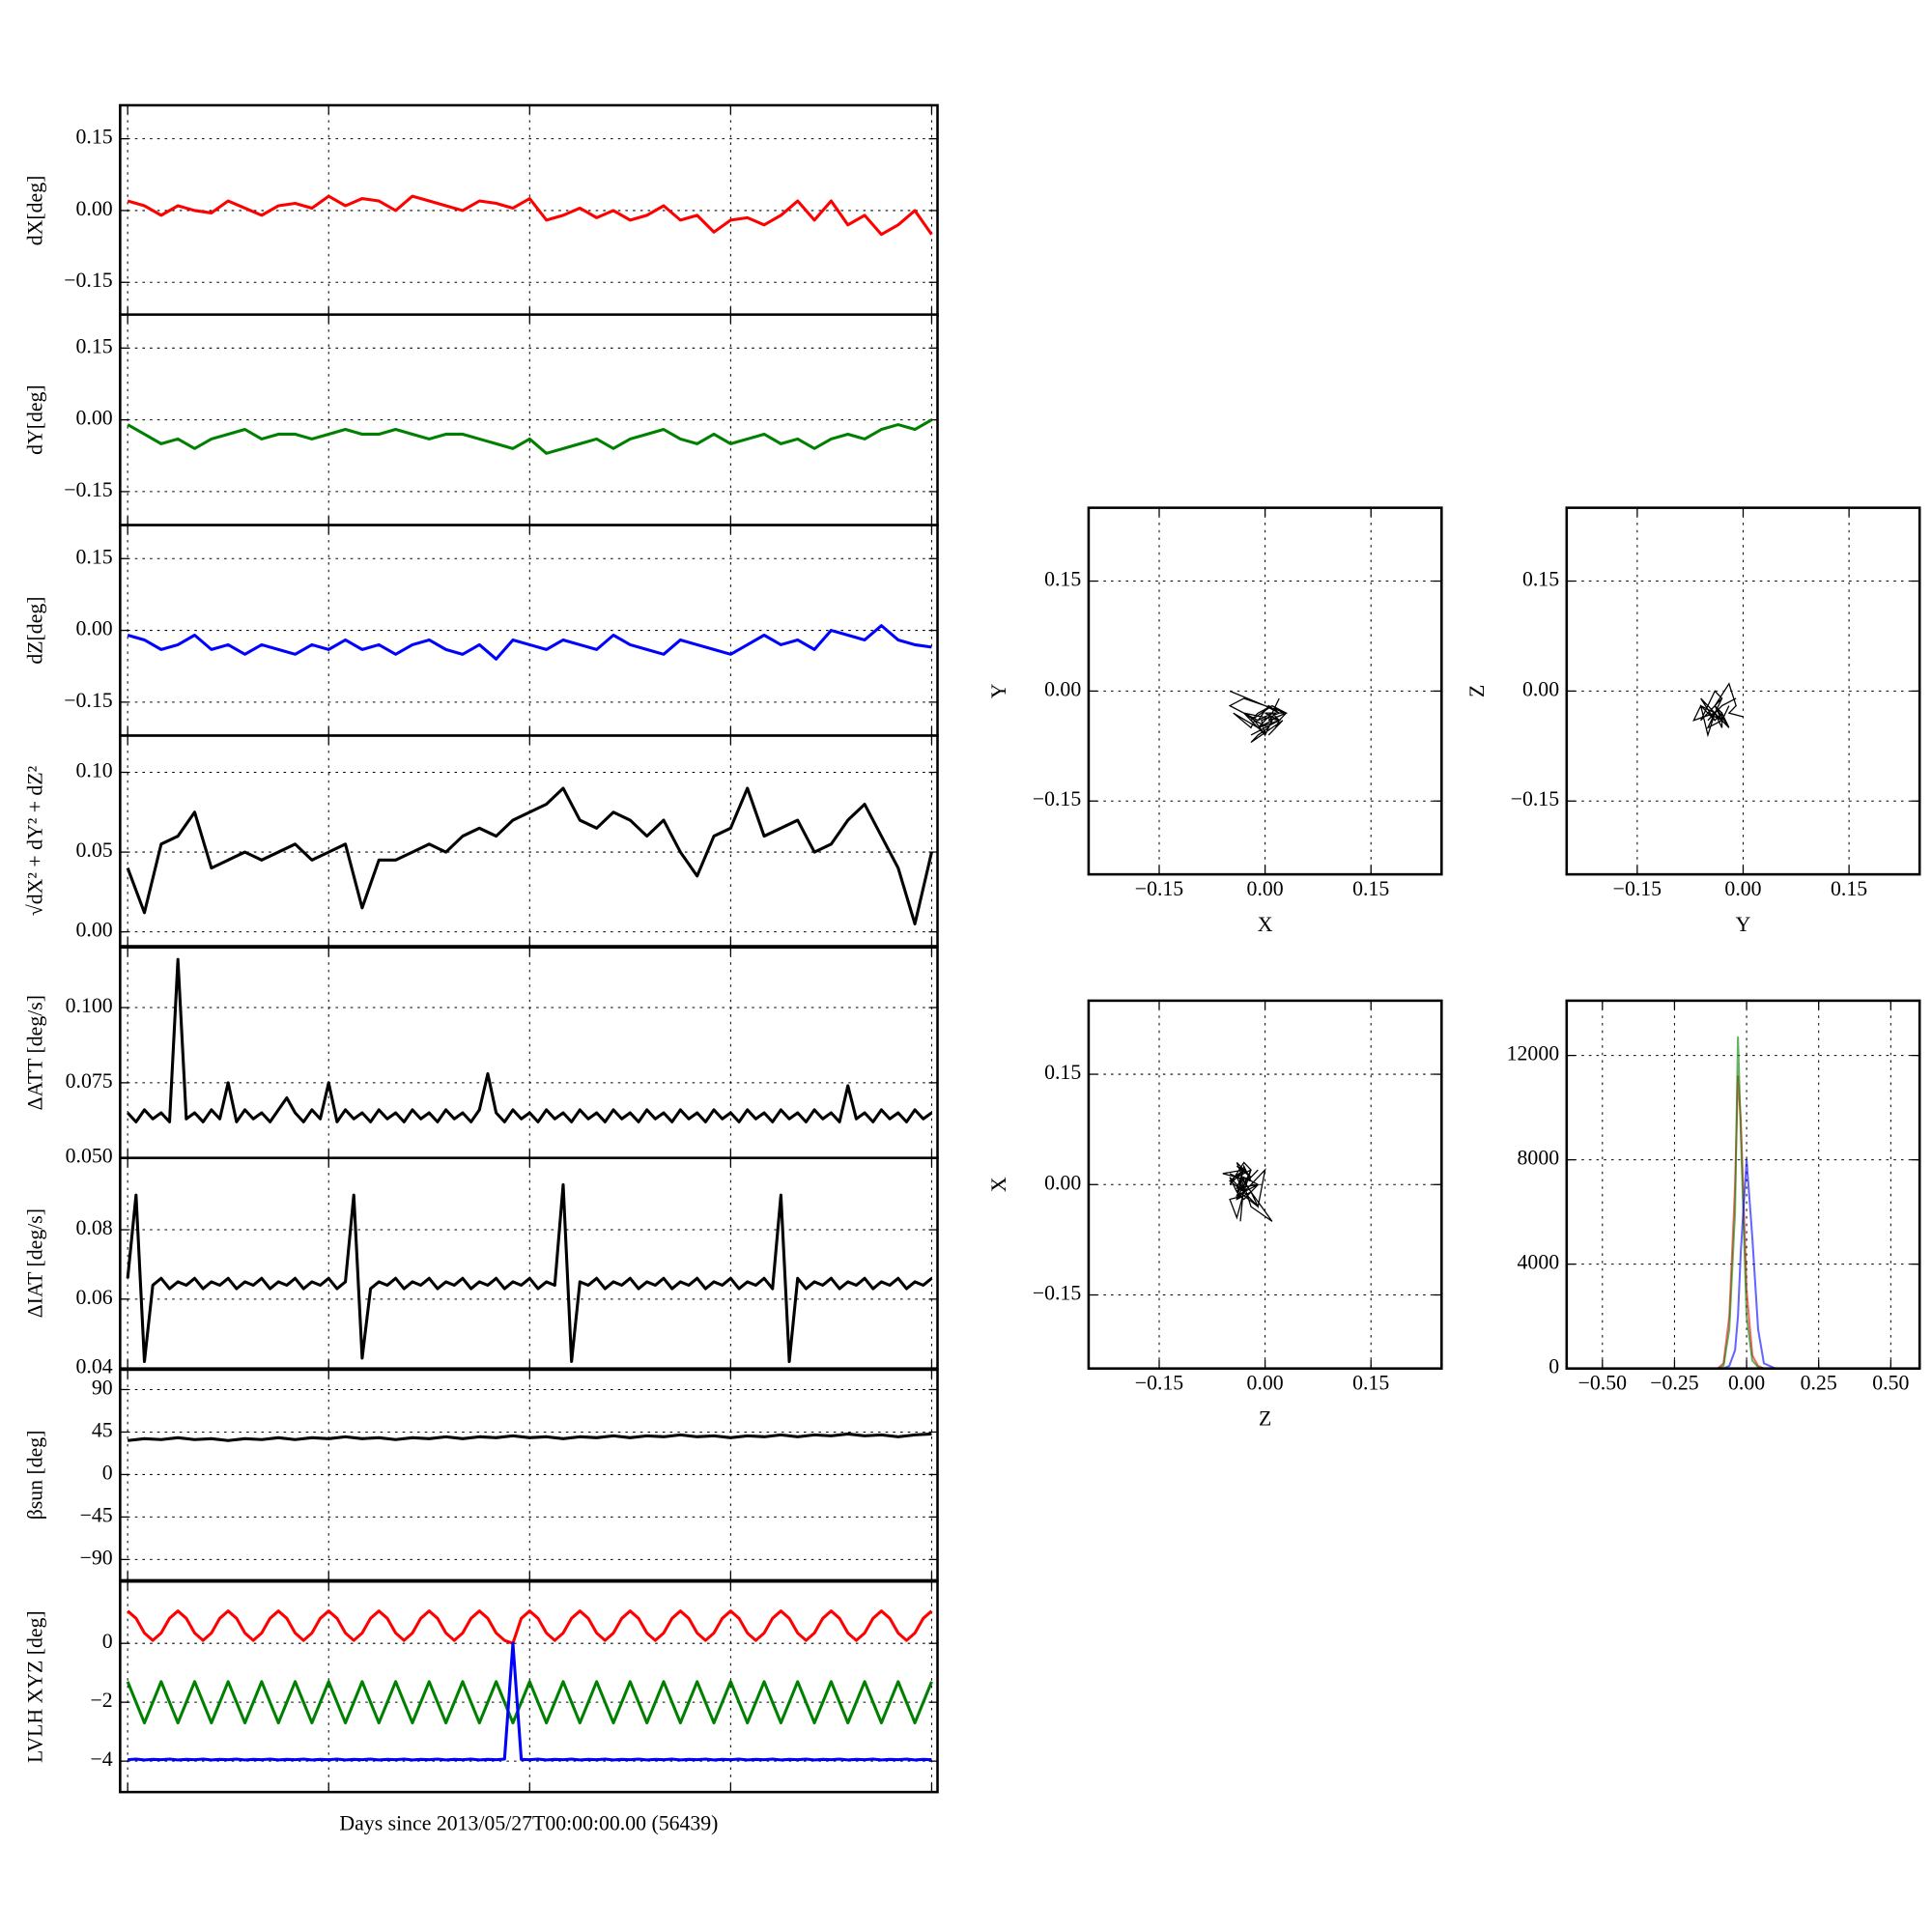 This screenshot has width=1932, height=1932. I want to click on y-tick-label: −4, so click(101, 1759).